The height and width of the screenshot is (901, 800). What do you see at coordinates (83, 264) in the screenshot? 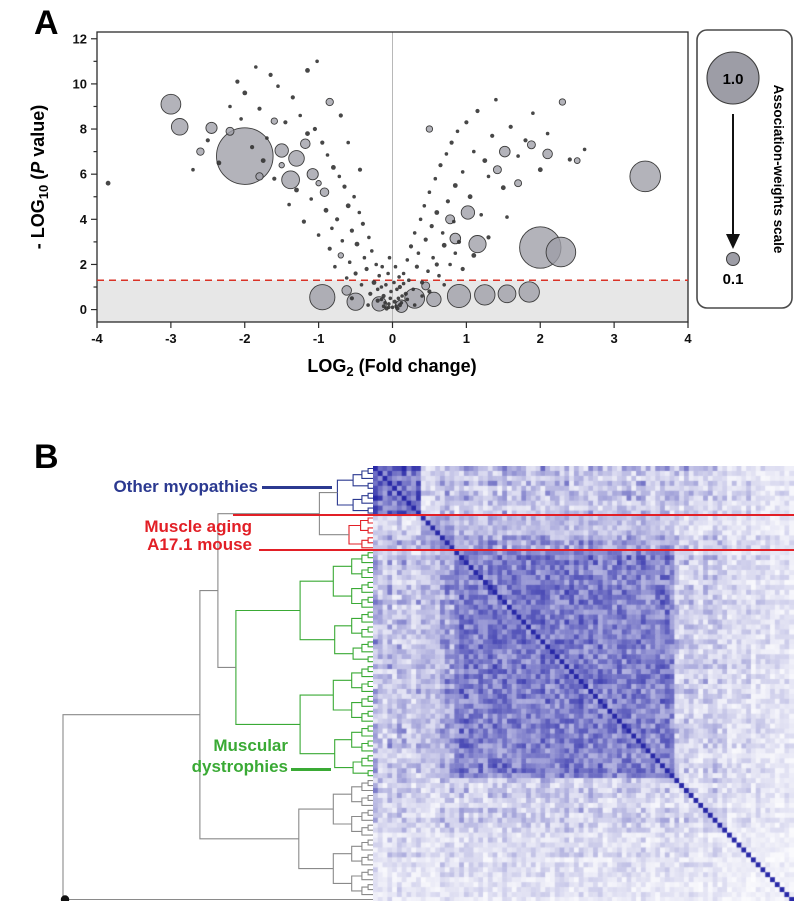
I see `y-tick-label: 2` at bounding box center [83, 264].